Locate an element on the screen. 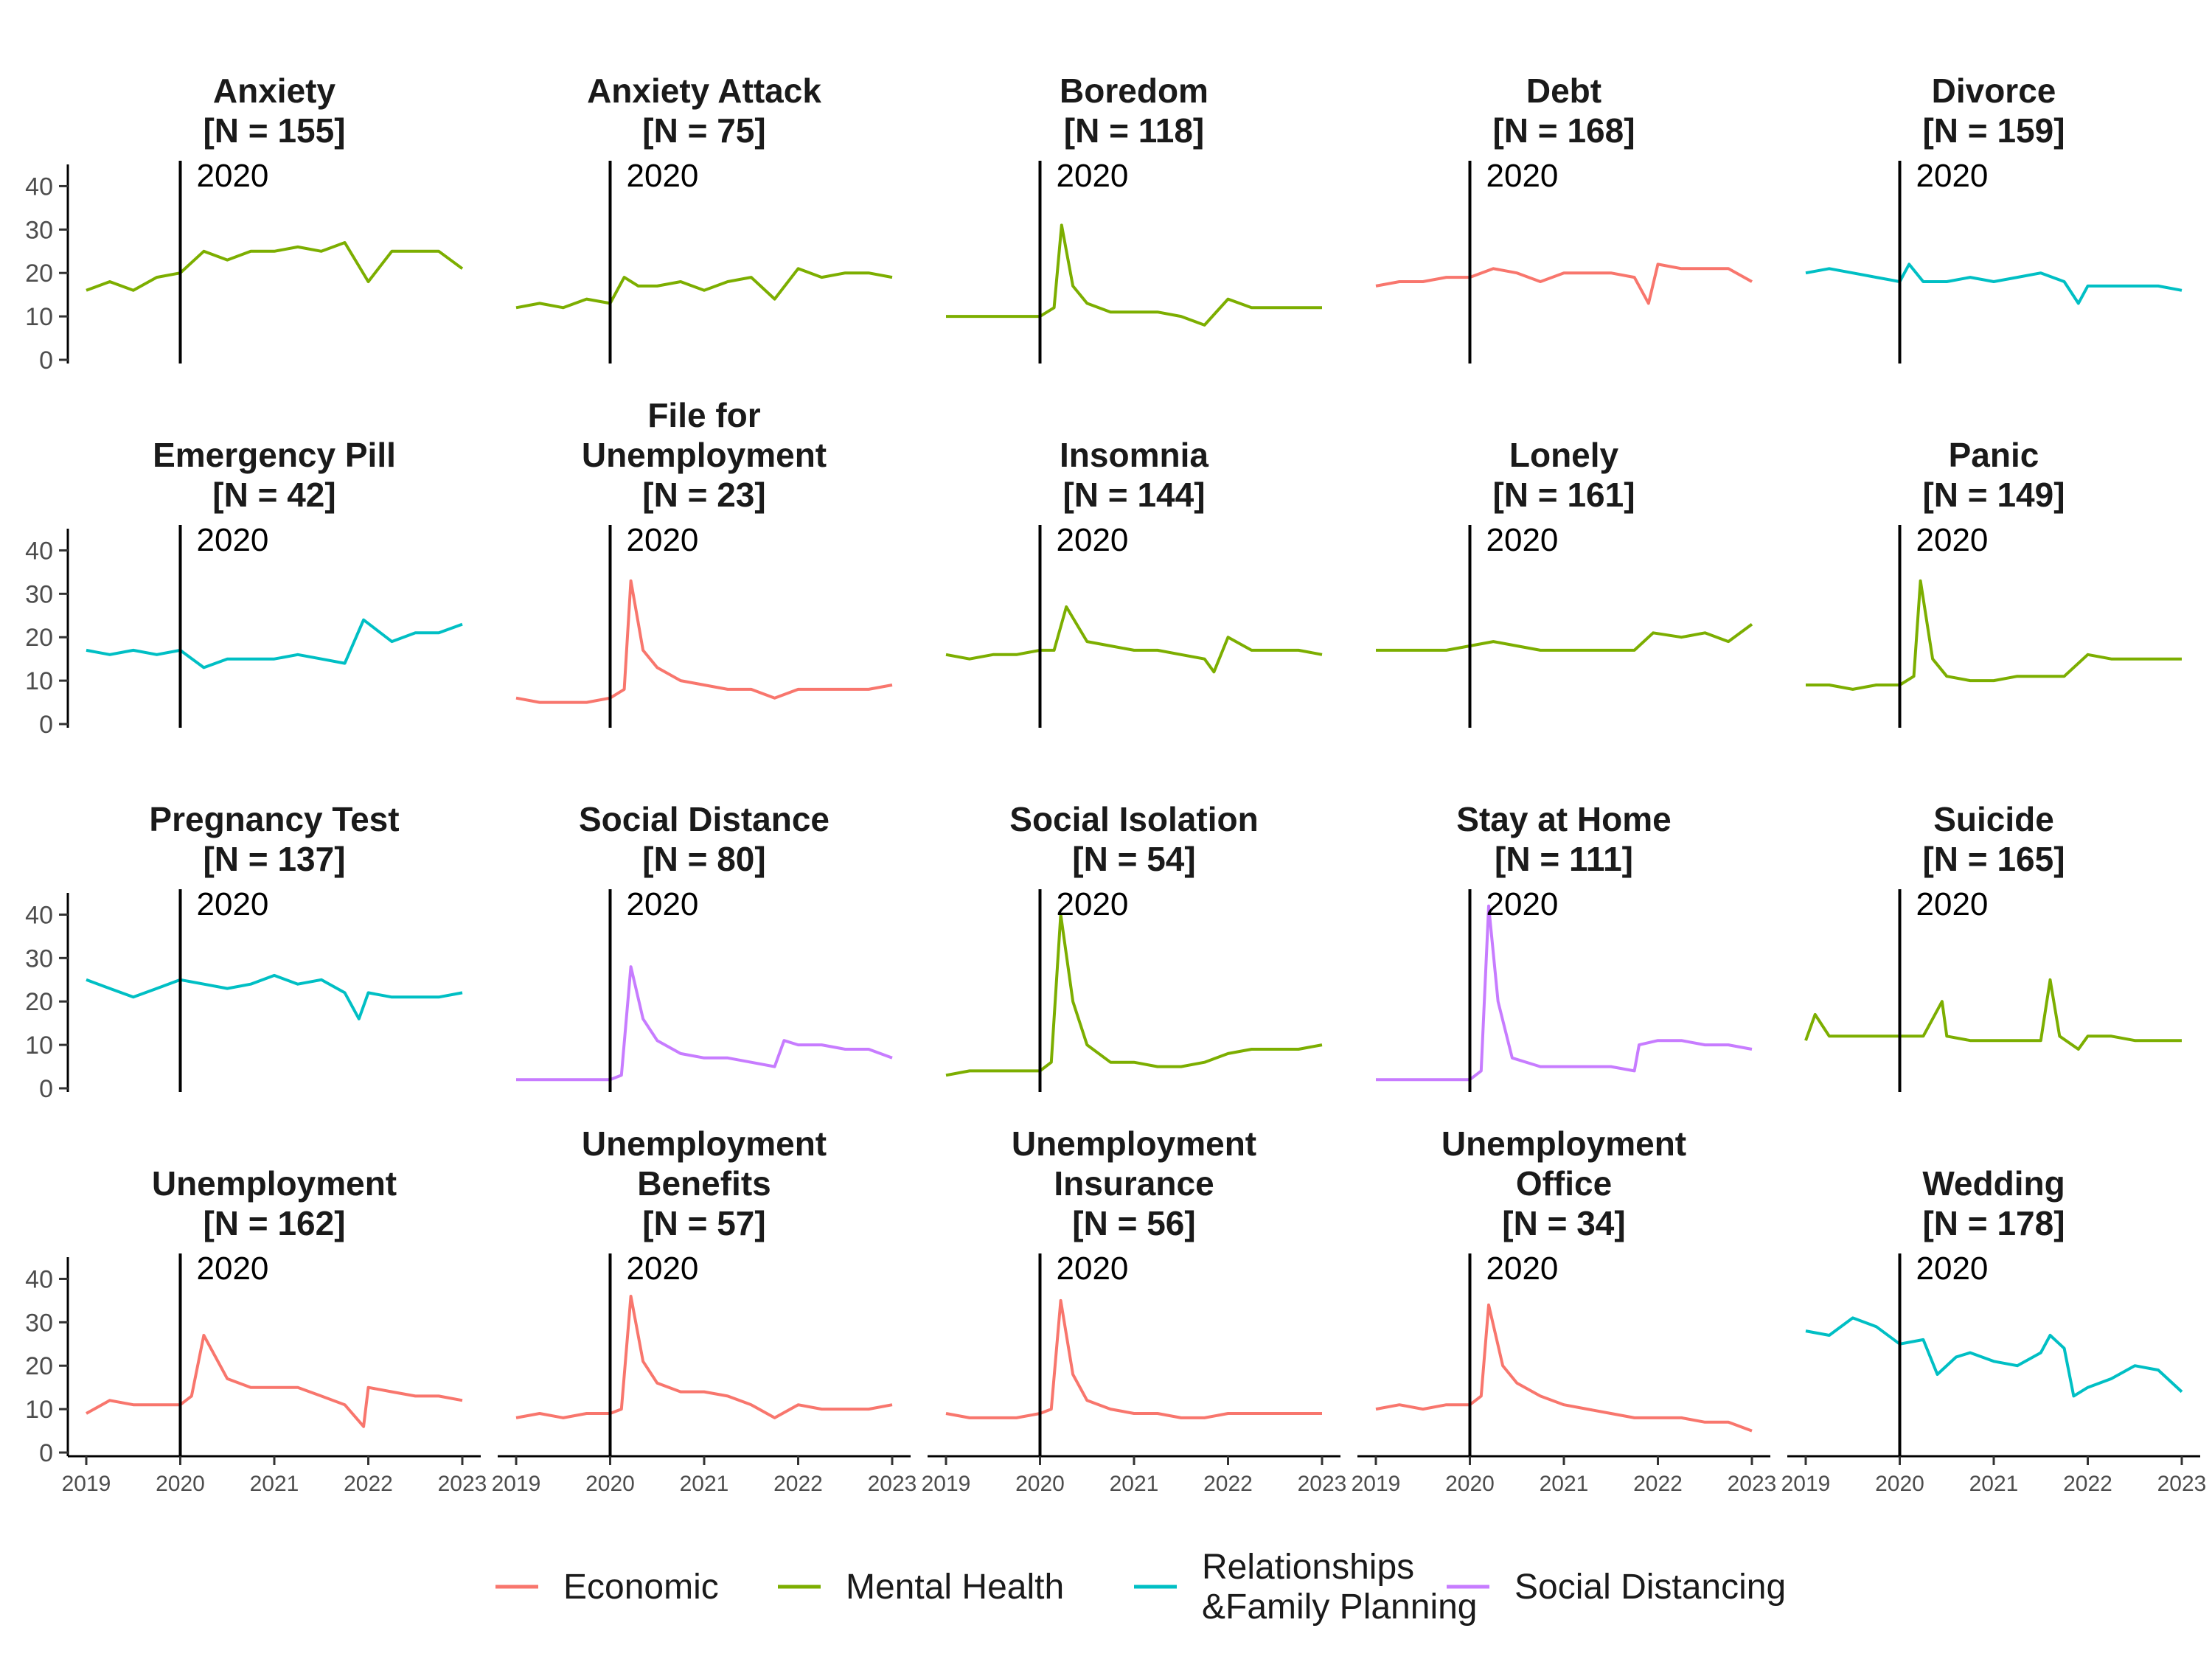 The image size is (2212, 1659). legend-label: Relationships &Family Planning is located at coordinates (1340, 1587).